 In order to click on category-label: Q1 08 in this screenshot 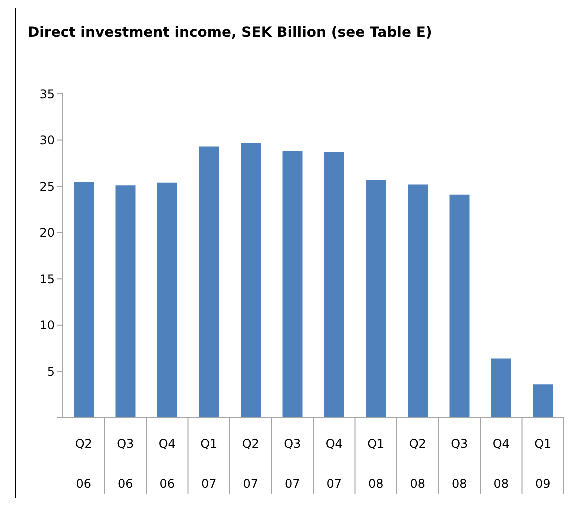, I will do `click(376, 464)`.